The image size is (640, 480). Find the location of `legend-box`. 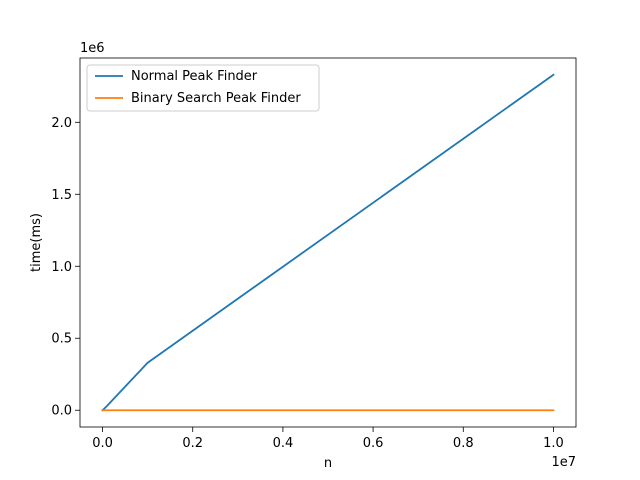

legend-box is located at coordinates (203, 88).